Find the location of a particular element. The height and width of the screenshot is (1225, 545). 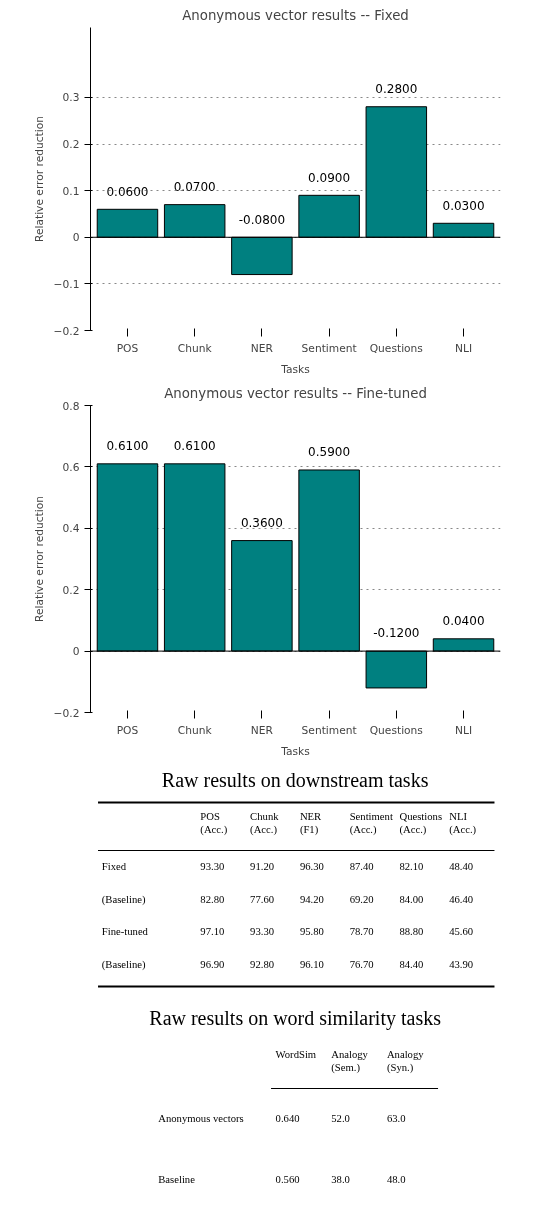

data-label: 0.5900 is located at coordinates (329, 452).